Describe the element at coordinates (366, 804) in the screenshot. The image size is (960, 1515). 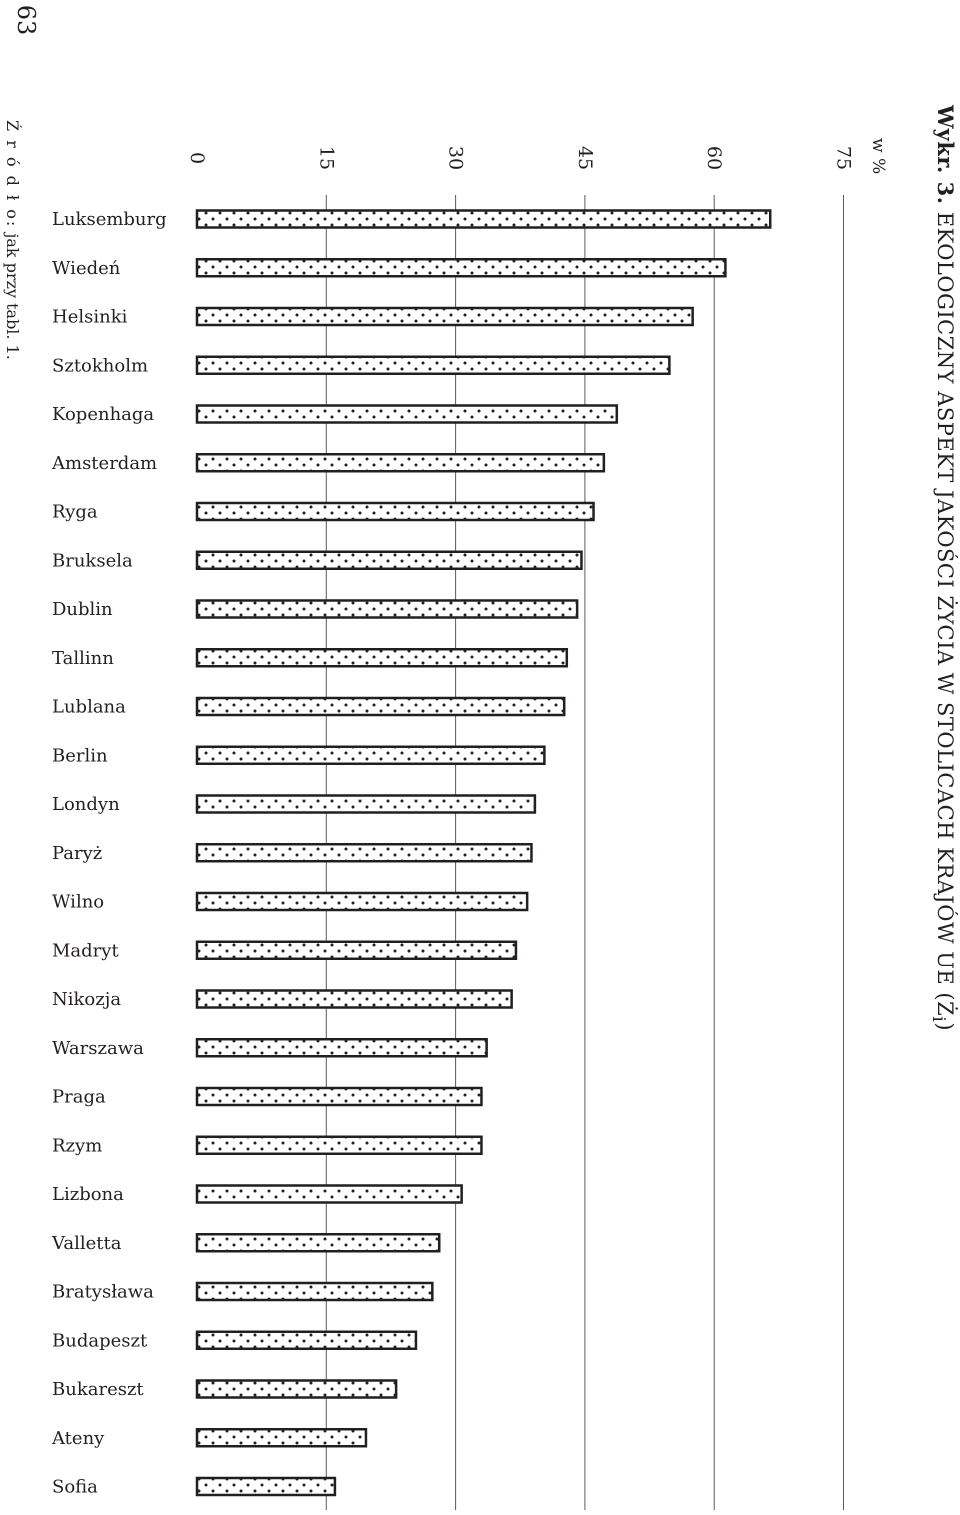
I see `bar-londyn` at that location.